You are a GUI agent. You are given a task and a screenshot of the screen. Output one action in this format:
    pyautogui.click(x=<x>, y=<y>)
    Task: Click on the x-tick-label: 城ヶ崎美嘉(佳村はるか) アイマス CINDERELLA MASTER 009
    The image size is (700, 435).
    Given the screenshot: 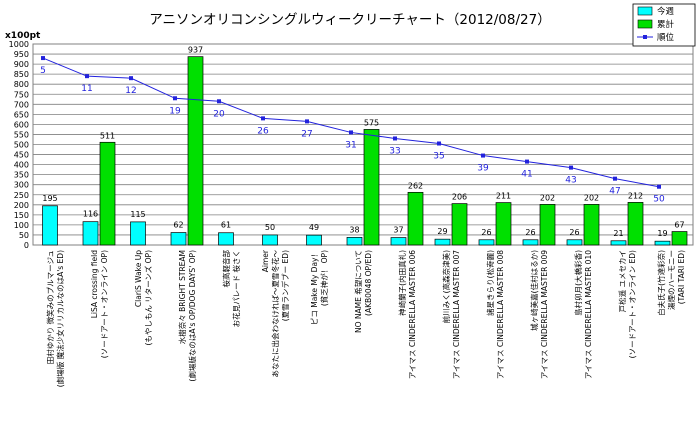 What is the action you would take?
    pyautogui.click(x=539, y=314)
    